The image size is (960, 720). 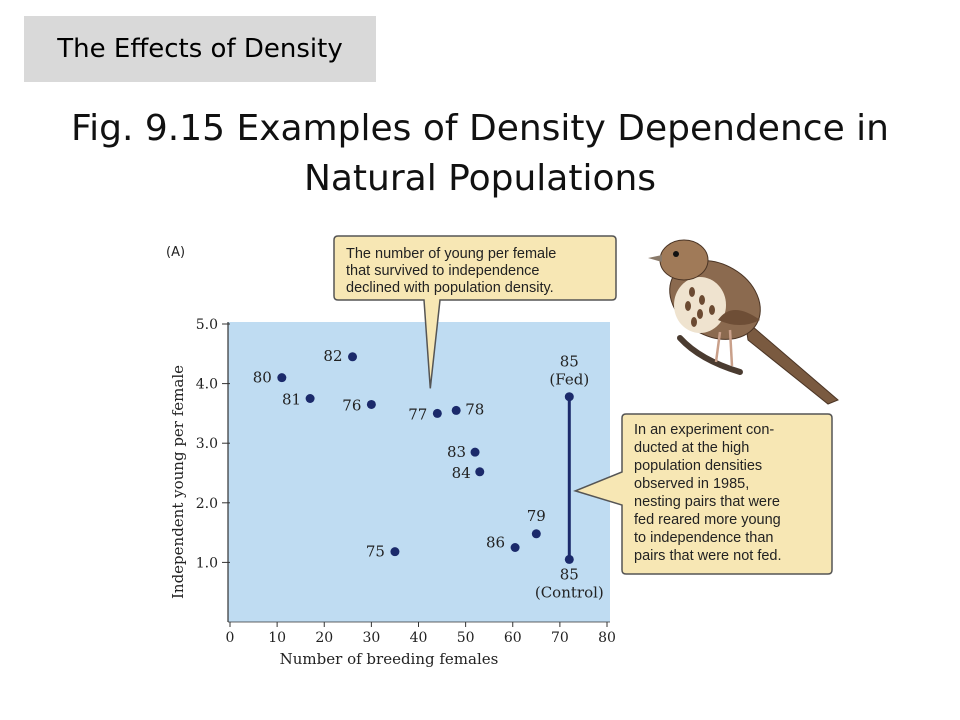 What do you see at coordinates (332, 356) in the screenshot?
I see `point-label: 82` at bounding box center [332, 356].